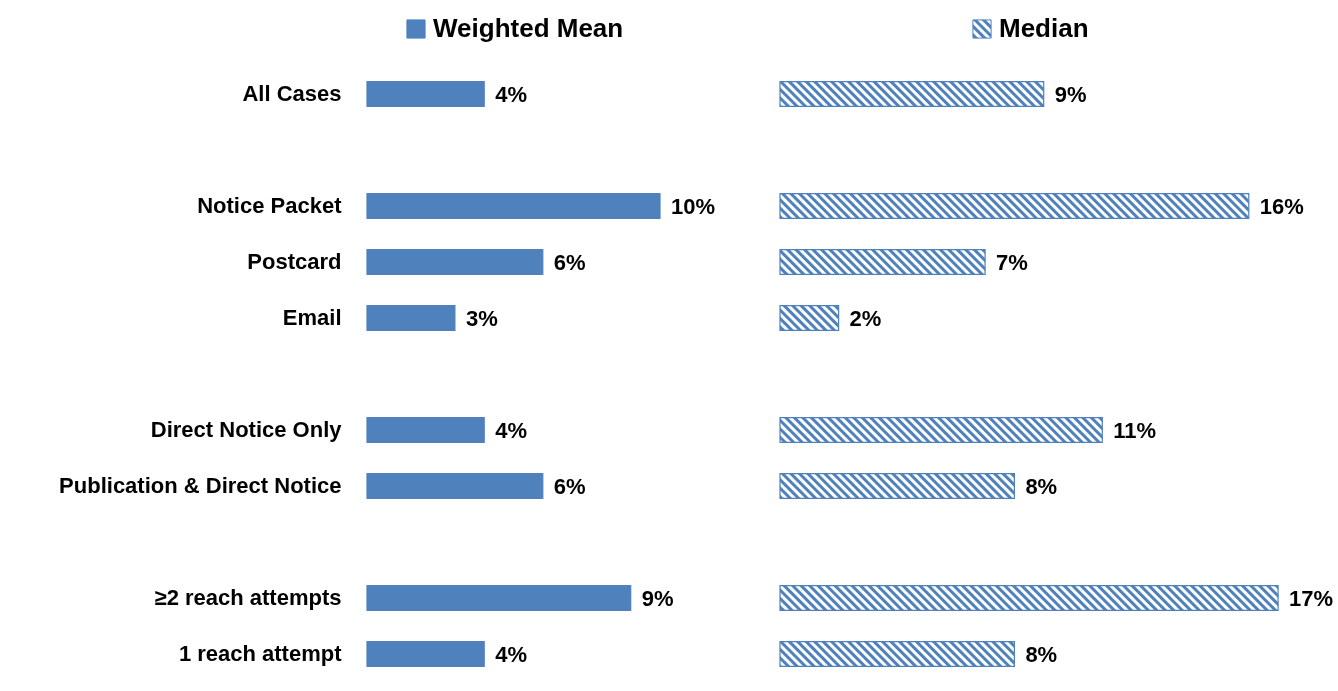  Describe the element at coordinates (1044, 28) in the screenshot. I see `legend-label: Median` at that location.